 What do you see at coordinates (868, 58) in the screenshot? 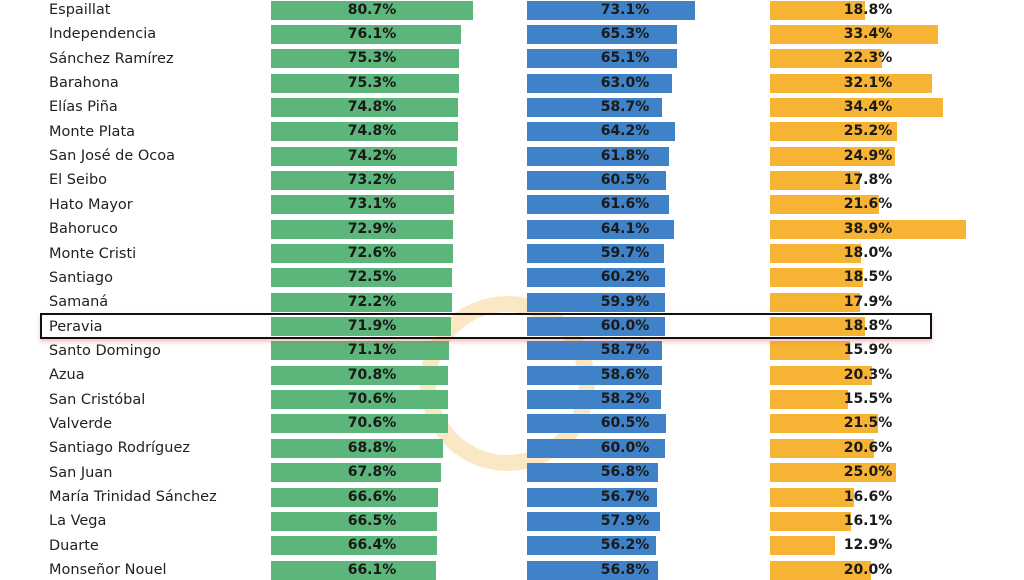
I see `data-label: 22.3%` at bounding box center [868, 58].